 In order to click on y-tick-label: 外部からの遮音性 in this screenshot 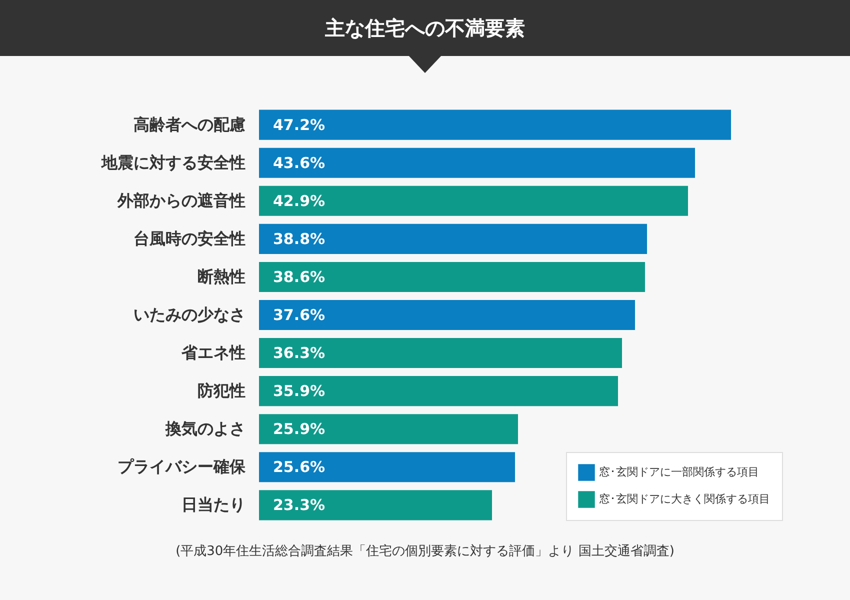, I will do `click(181, 200)`.